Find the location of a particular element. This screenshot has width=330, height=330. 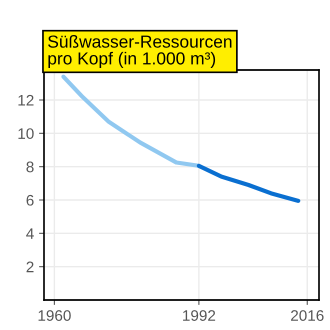

y-tick-label: 8 is located at coordinates (30, 167).